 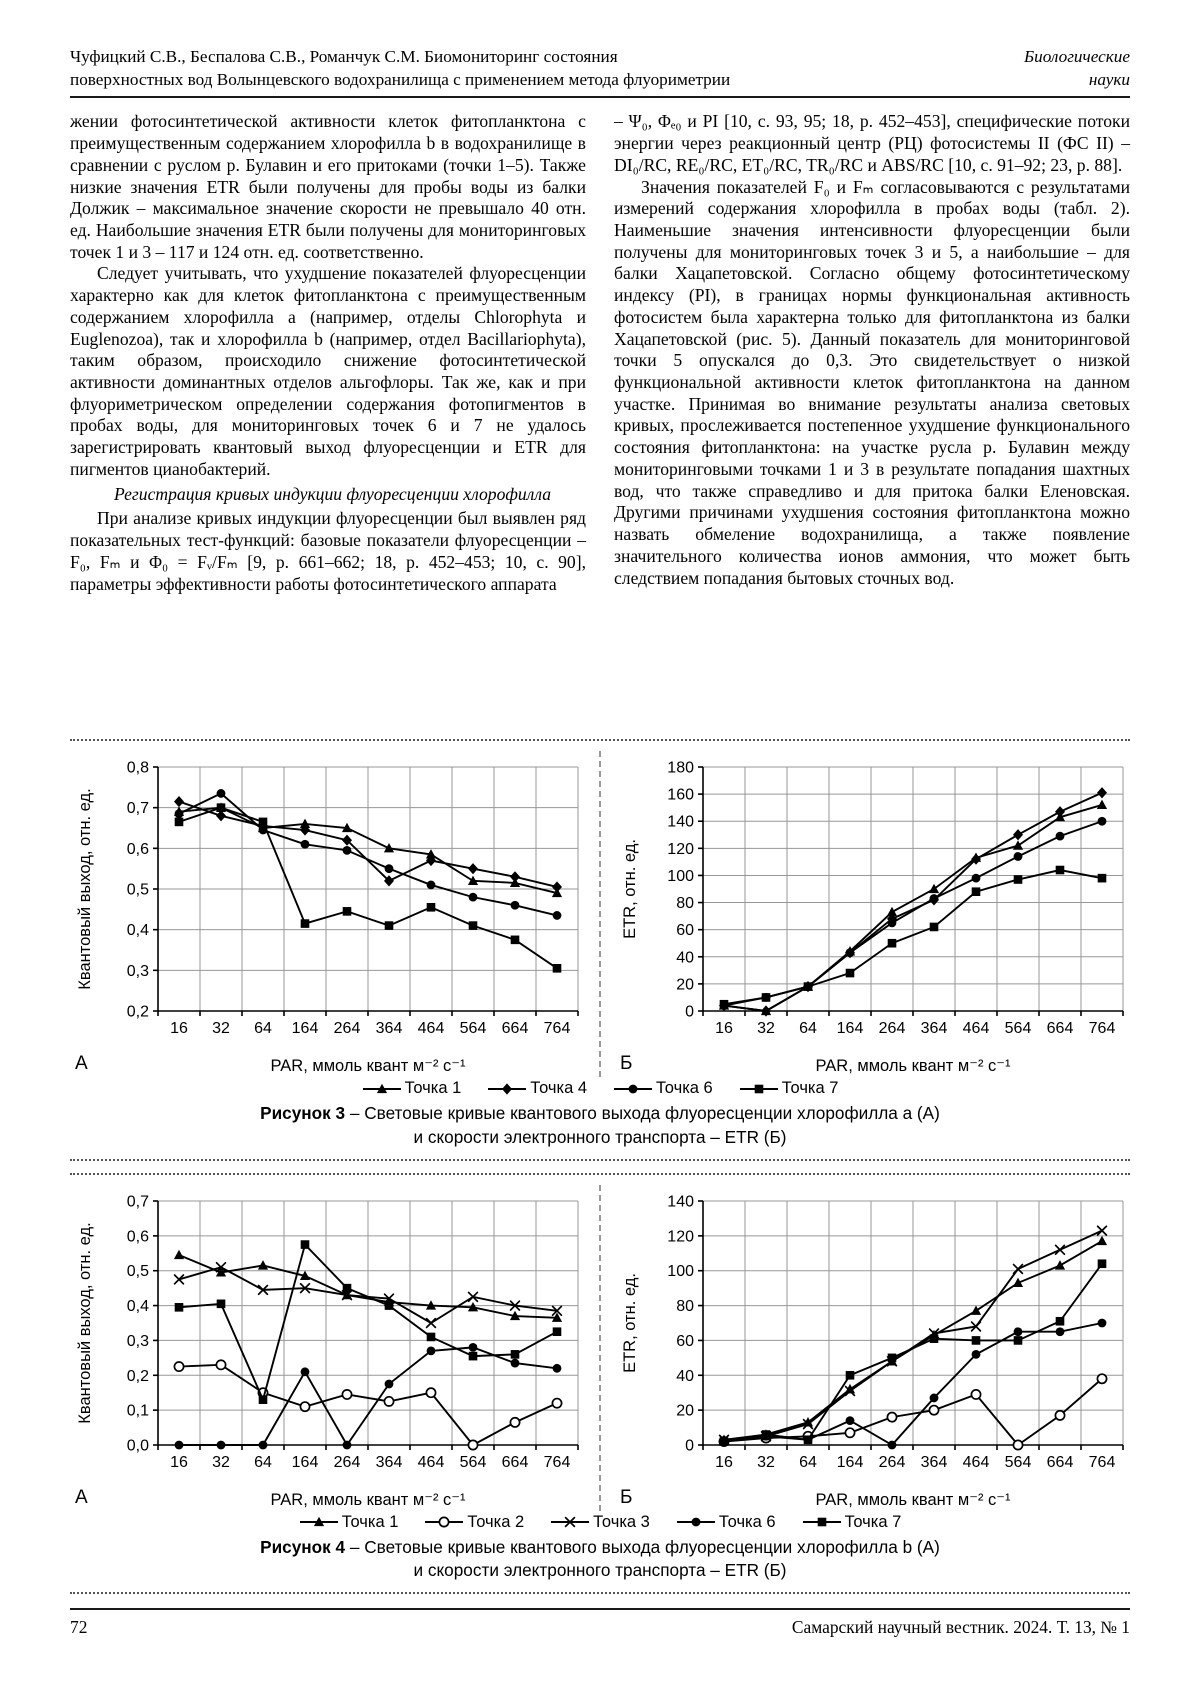 I want to click on svg-text: 0,1, so click(x=138, y=1410).